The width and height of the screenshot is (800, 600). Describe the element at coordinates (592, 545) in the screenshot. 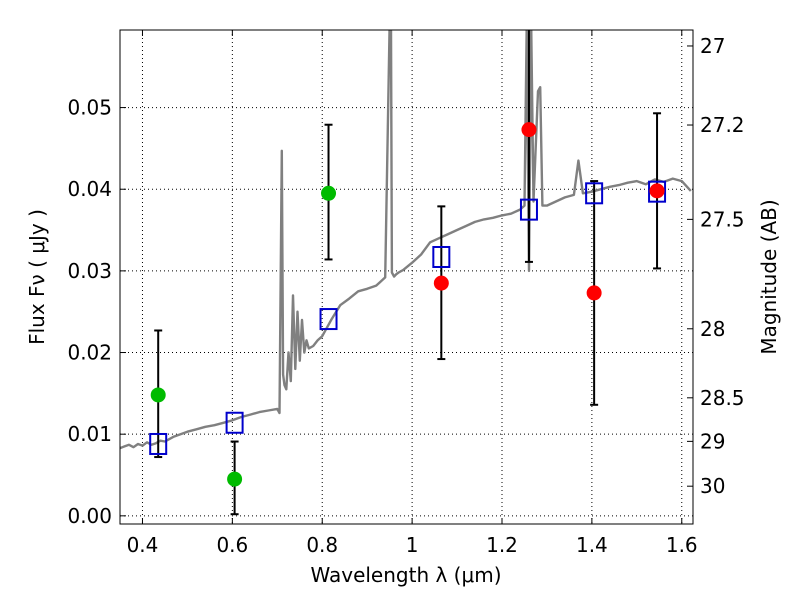

I see `x-tick-label: 1.4` at that location.